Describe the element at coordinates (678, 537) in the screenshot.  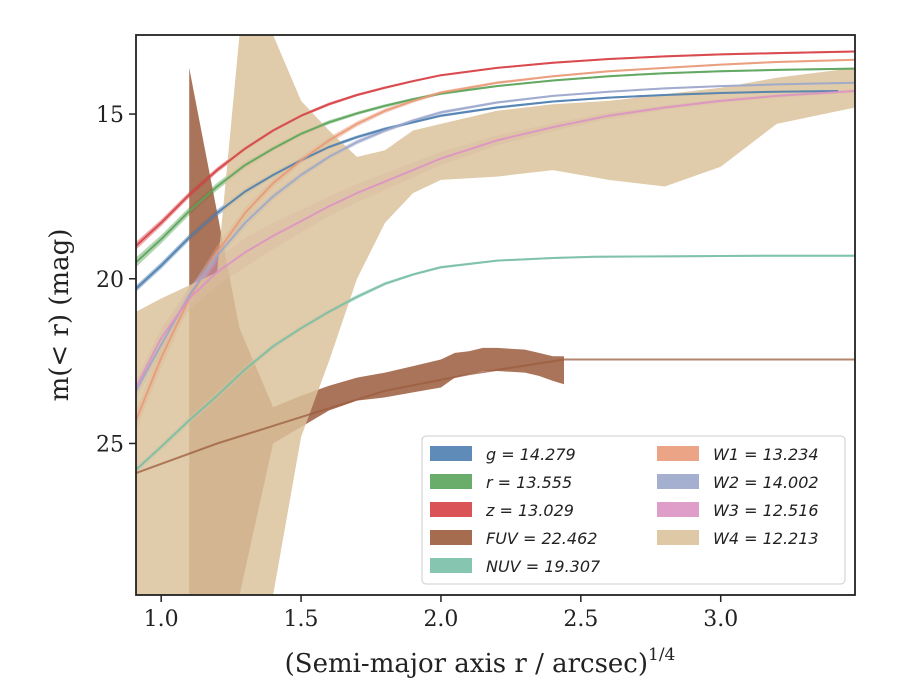
I see `legend-swatch-w4` at that location.